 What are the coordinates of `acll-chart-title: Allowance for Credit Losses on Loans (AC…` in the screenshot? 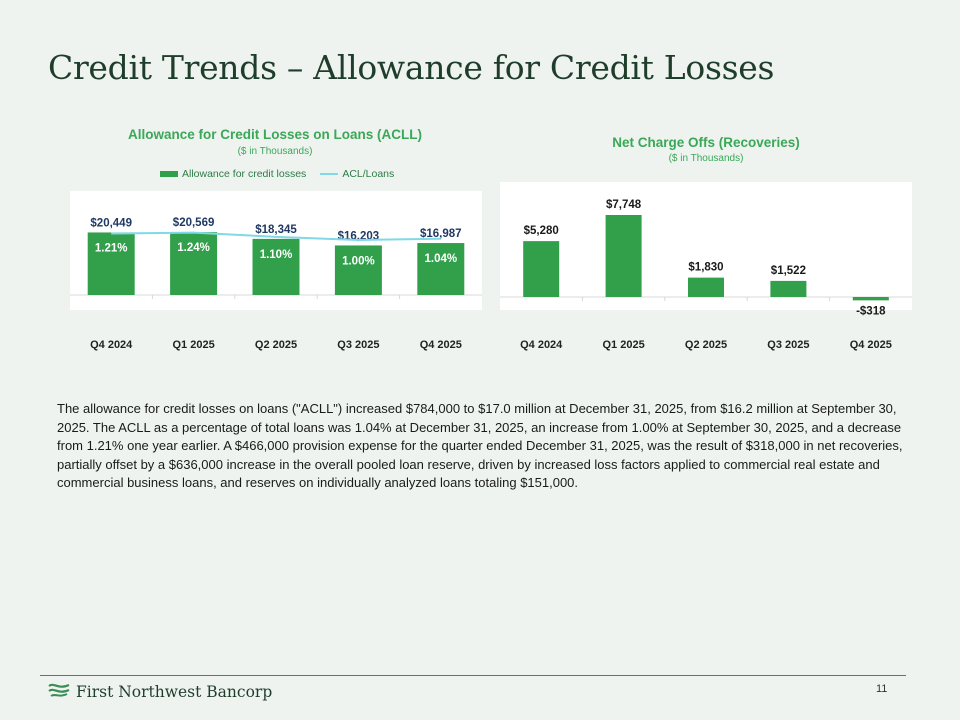 It's located at (275, 134).